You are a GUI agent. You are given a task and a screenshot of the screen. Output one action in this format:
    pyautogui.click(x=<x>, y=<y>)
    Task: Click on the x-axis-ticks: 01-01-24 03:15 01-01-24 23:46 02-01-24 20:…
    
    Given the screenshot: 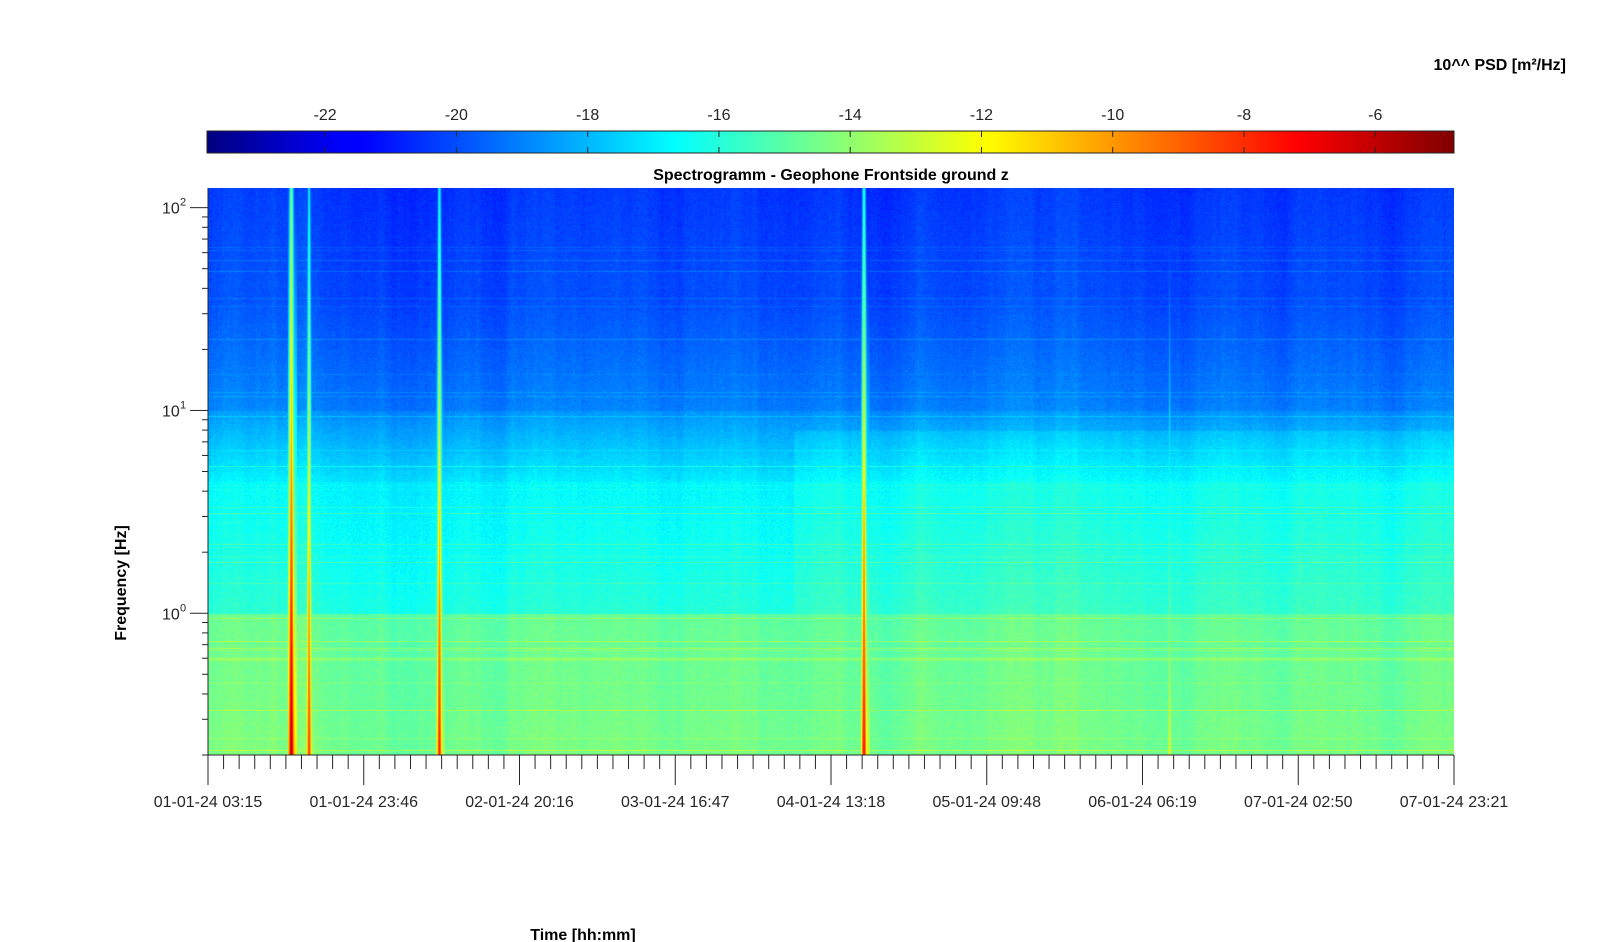 What is the action you would take?
    pyautogui.click(x=831, y=783)
    